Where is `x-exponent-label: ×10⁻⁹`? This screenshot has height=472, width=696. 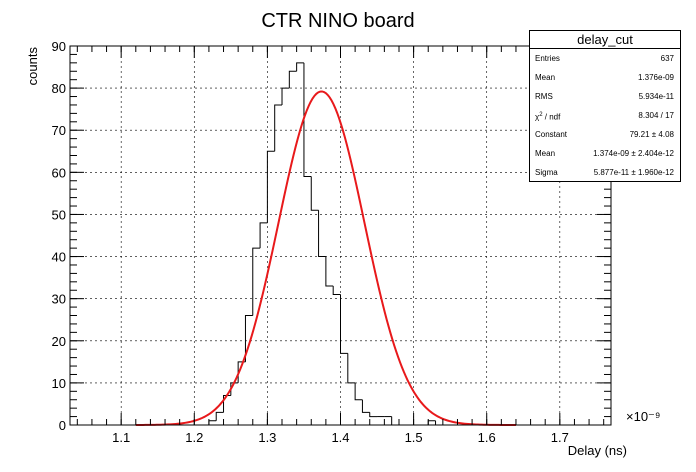 x-exponent-label: ×10⁻⁹ is located at coordinates (643, 416).